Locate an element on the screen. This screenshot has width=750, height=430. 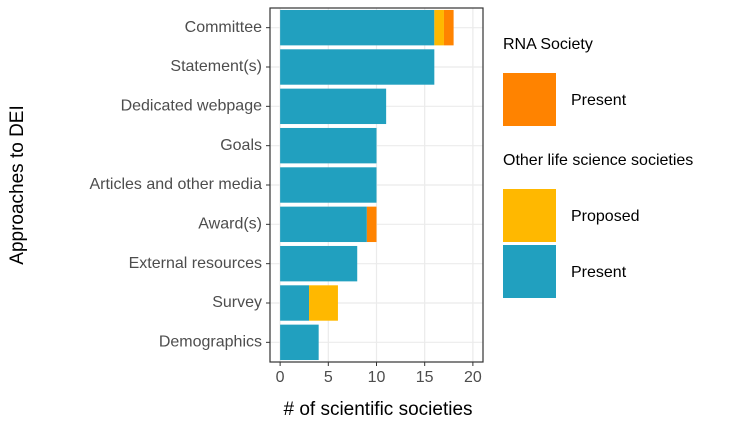
y-tick-label: Award(s) is located at coordinates (230, 224).